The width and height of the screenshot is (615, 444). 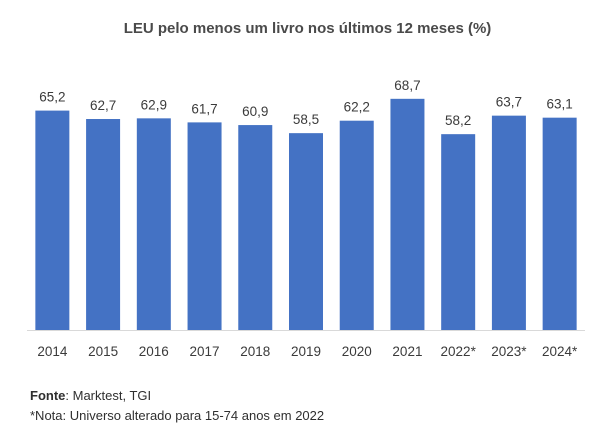 I want to click on bar-2023-star, so click(x=508, y=223).